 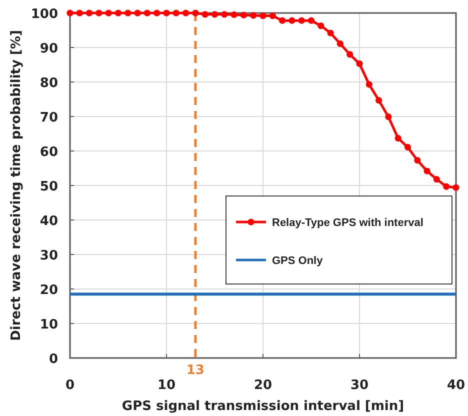 What do you see at coordinates (49, 152) in the screenshot?
I see `y-tick-label: 60` at bounding box center [49, 152].